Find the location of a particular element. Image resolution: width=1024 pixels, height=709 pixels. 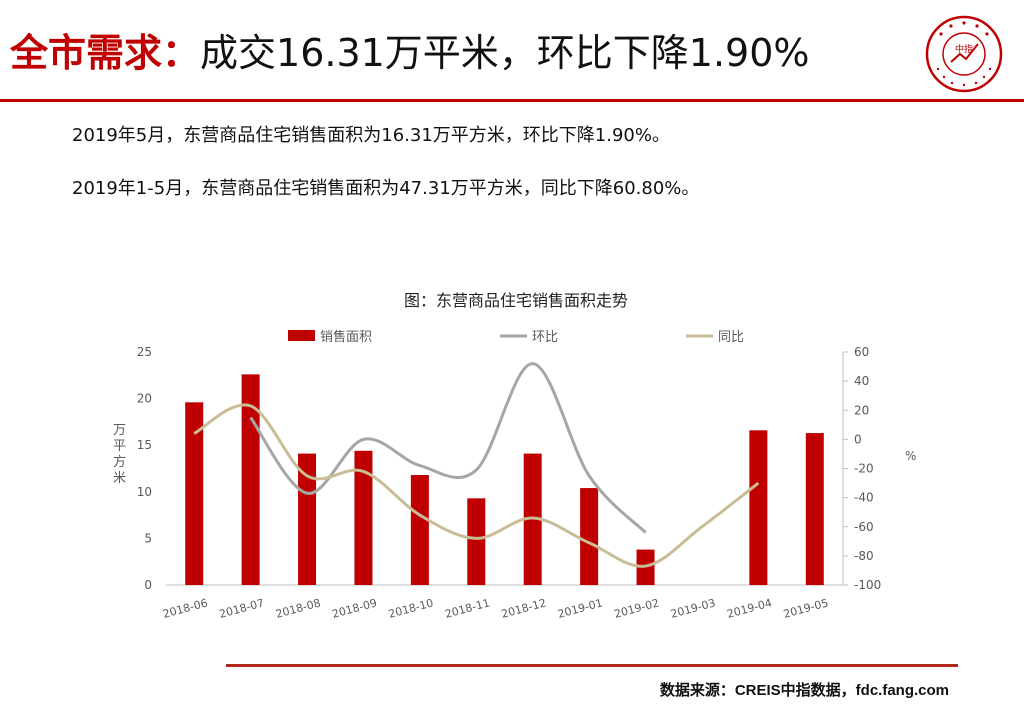

footer-divider is located at coordinates (592, 665).